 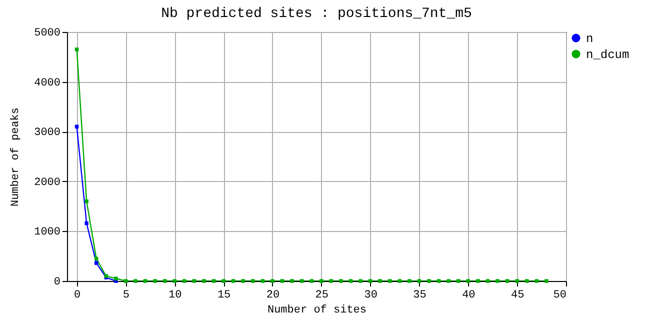 I want to click on y-tick-label: 0, so click(x=57, y=282).